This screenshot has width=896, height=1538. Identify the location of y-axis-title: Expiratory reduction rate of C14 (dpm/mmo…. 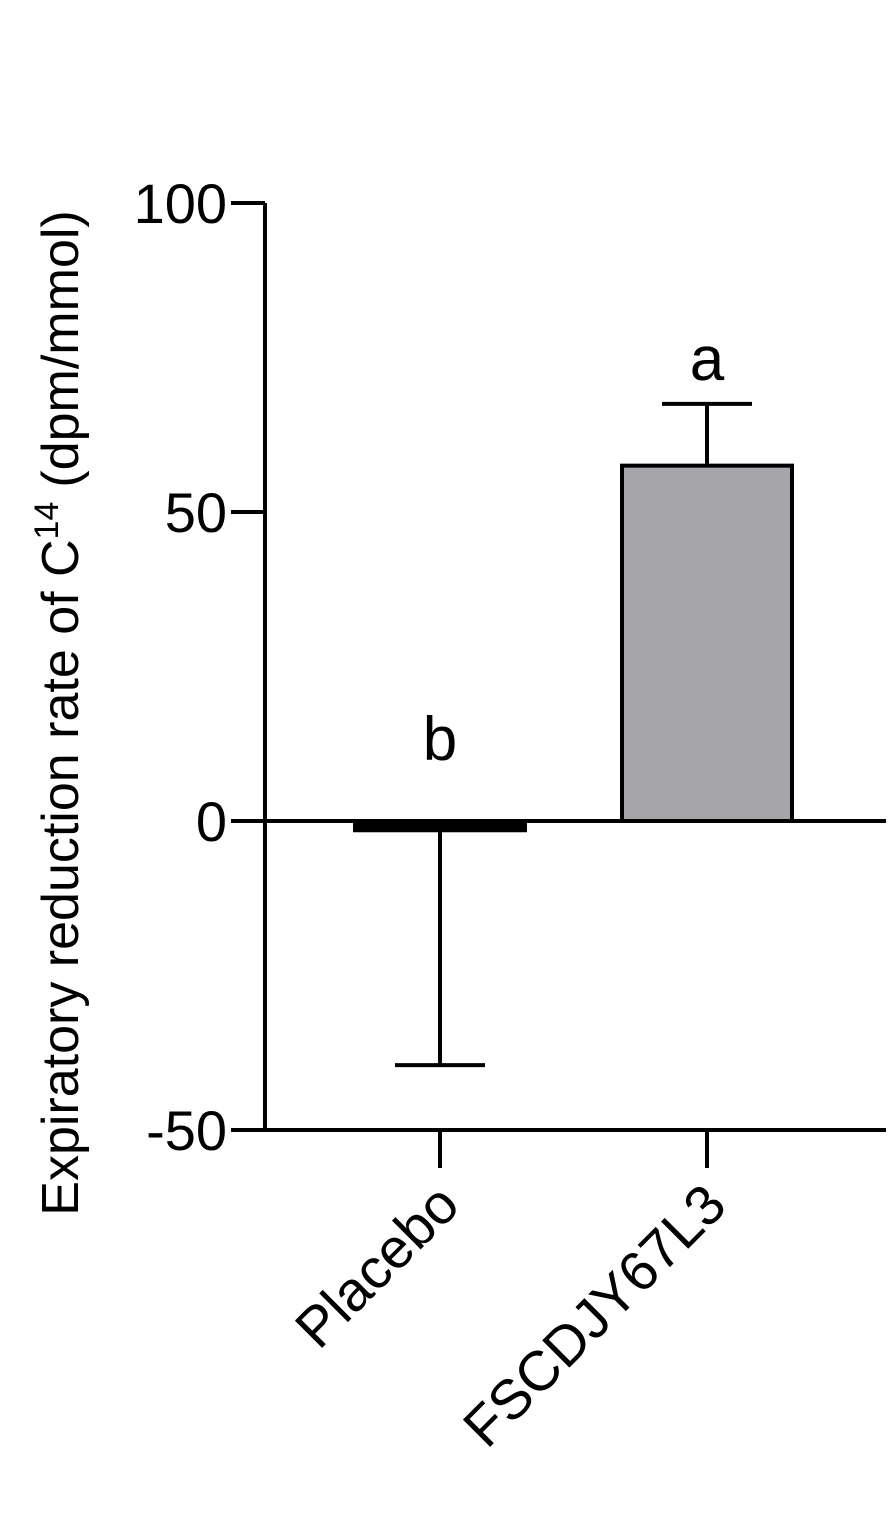
(59, 712).